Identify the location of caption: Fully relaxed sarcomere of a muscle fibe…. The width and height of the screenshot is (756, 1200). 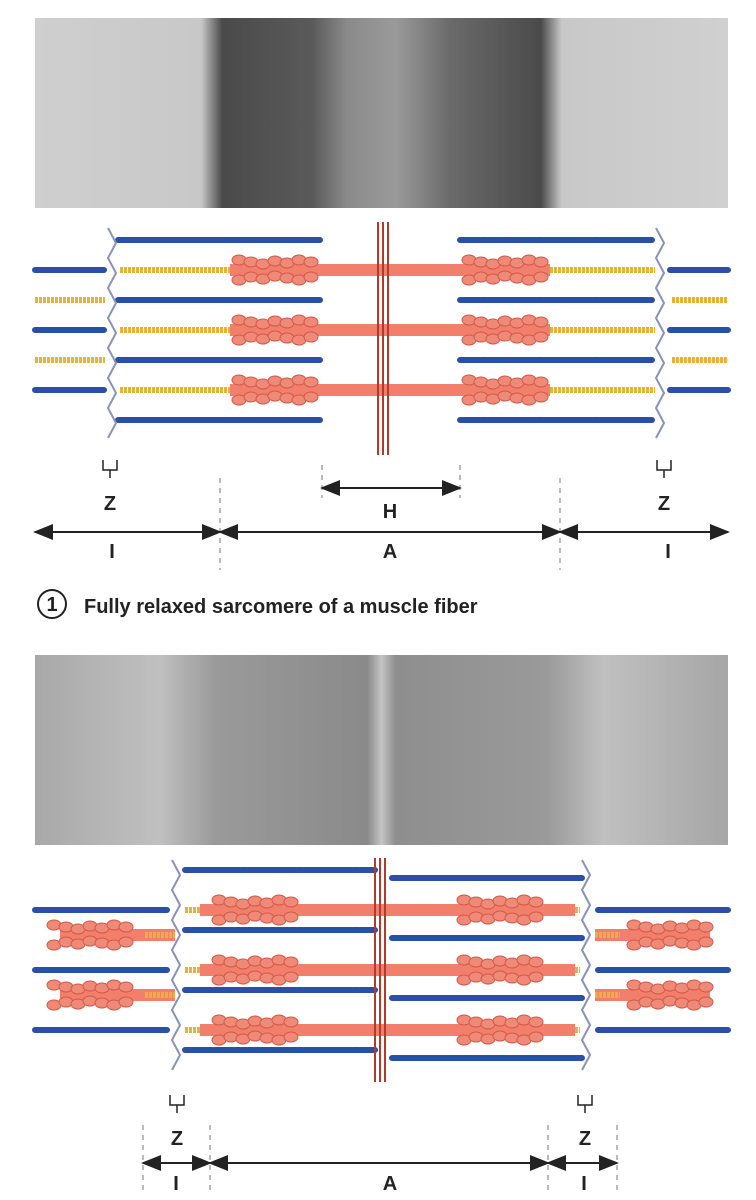
(281, 607).